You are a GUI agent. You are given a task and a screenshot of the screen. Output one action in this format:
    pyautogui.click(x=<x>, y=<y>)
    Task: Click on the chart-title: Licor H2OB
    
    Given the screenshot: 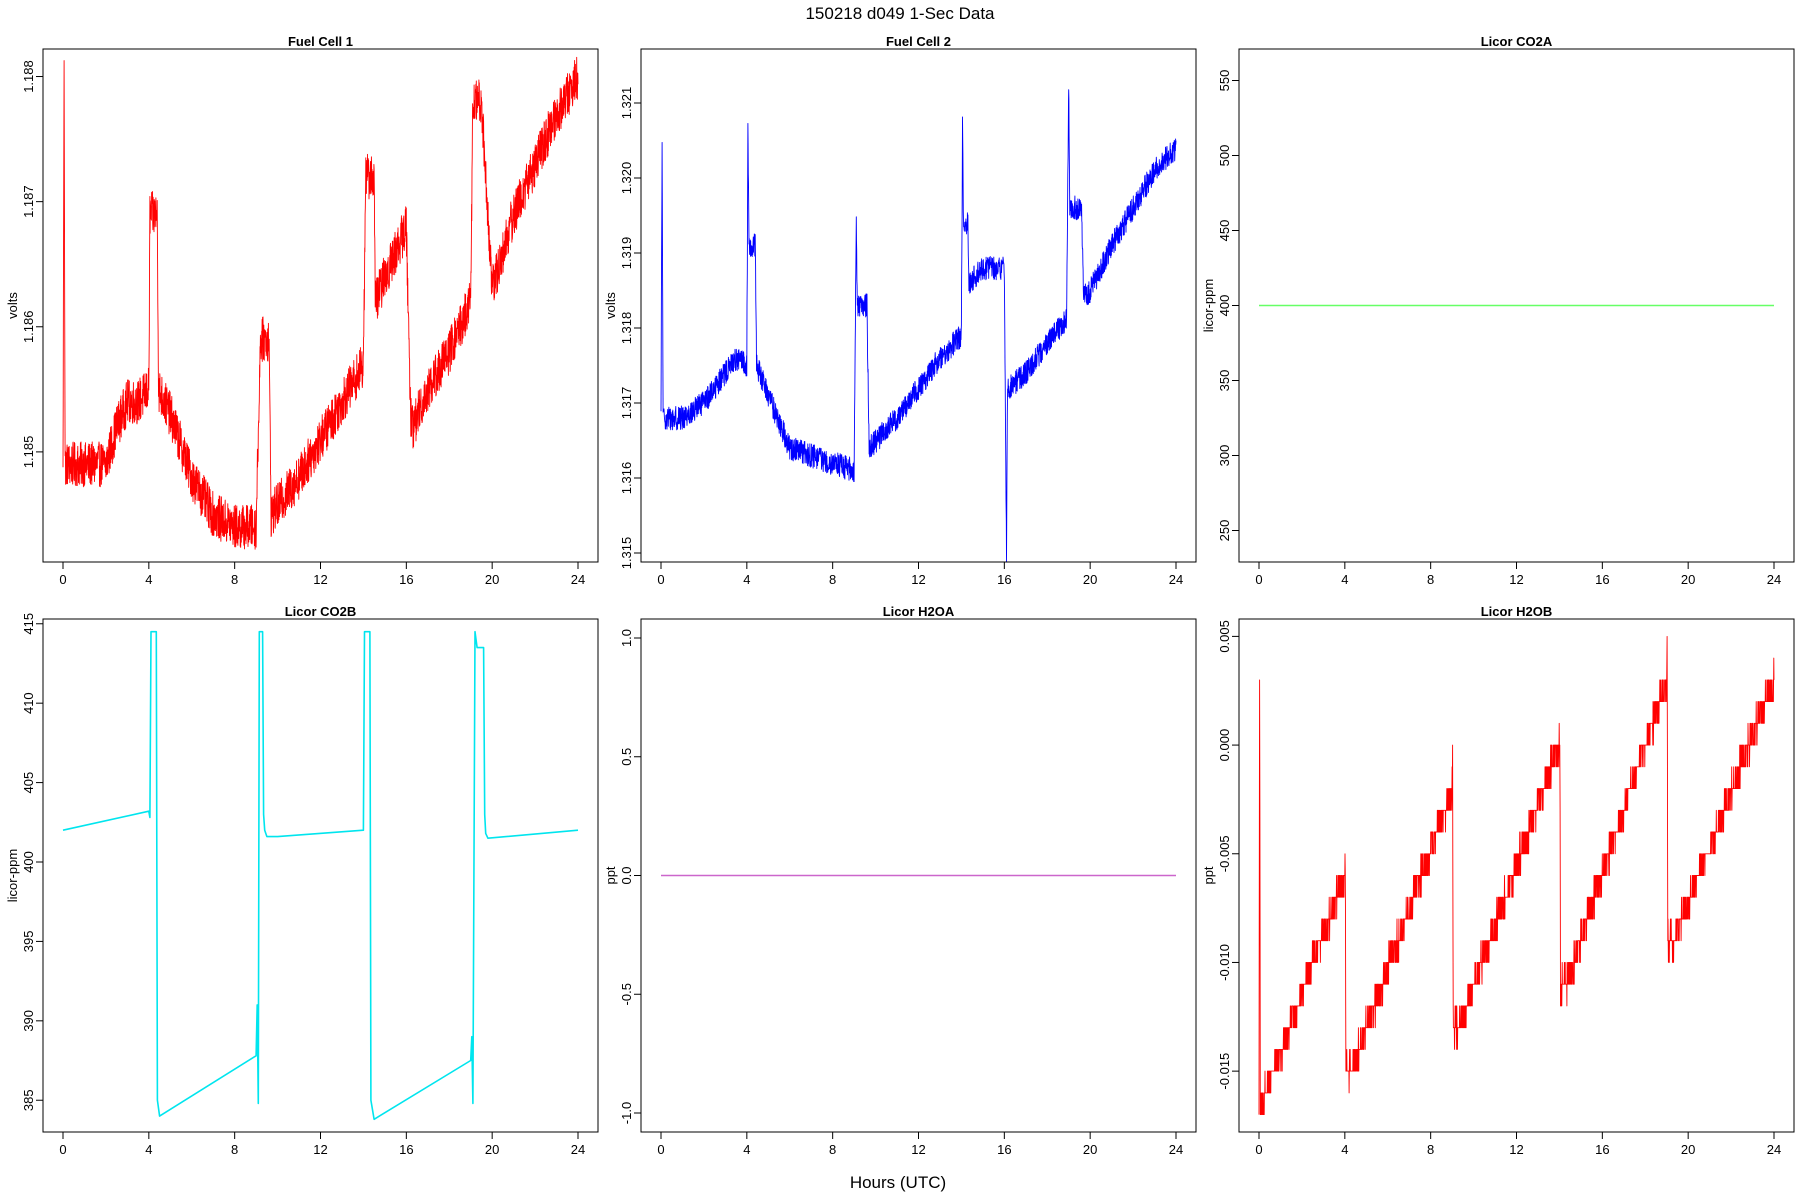 What is the action you would take?
    pyautogui.click(x=1517, y=611)
    